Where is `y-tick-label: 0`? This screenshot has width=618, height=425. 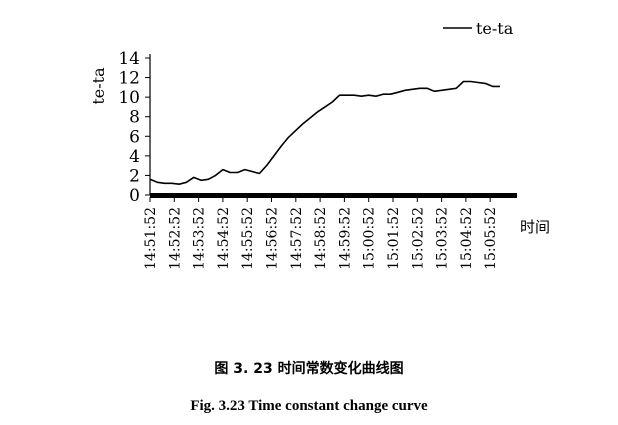 y-tick-label: 0 is located at coordinates (134, 196).